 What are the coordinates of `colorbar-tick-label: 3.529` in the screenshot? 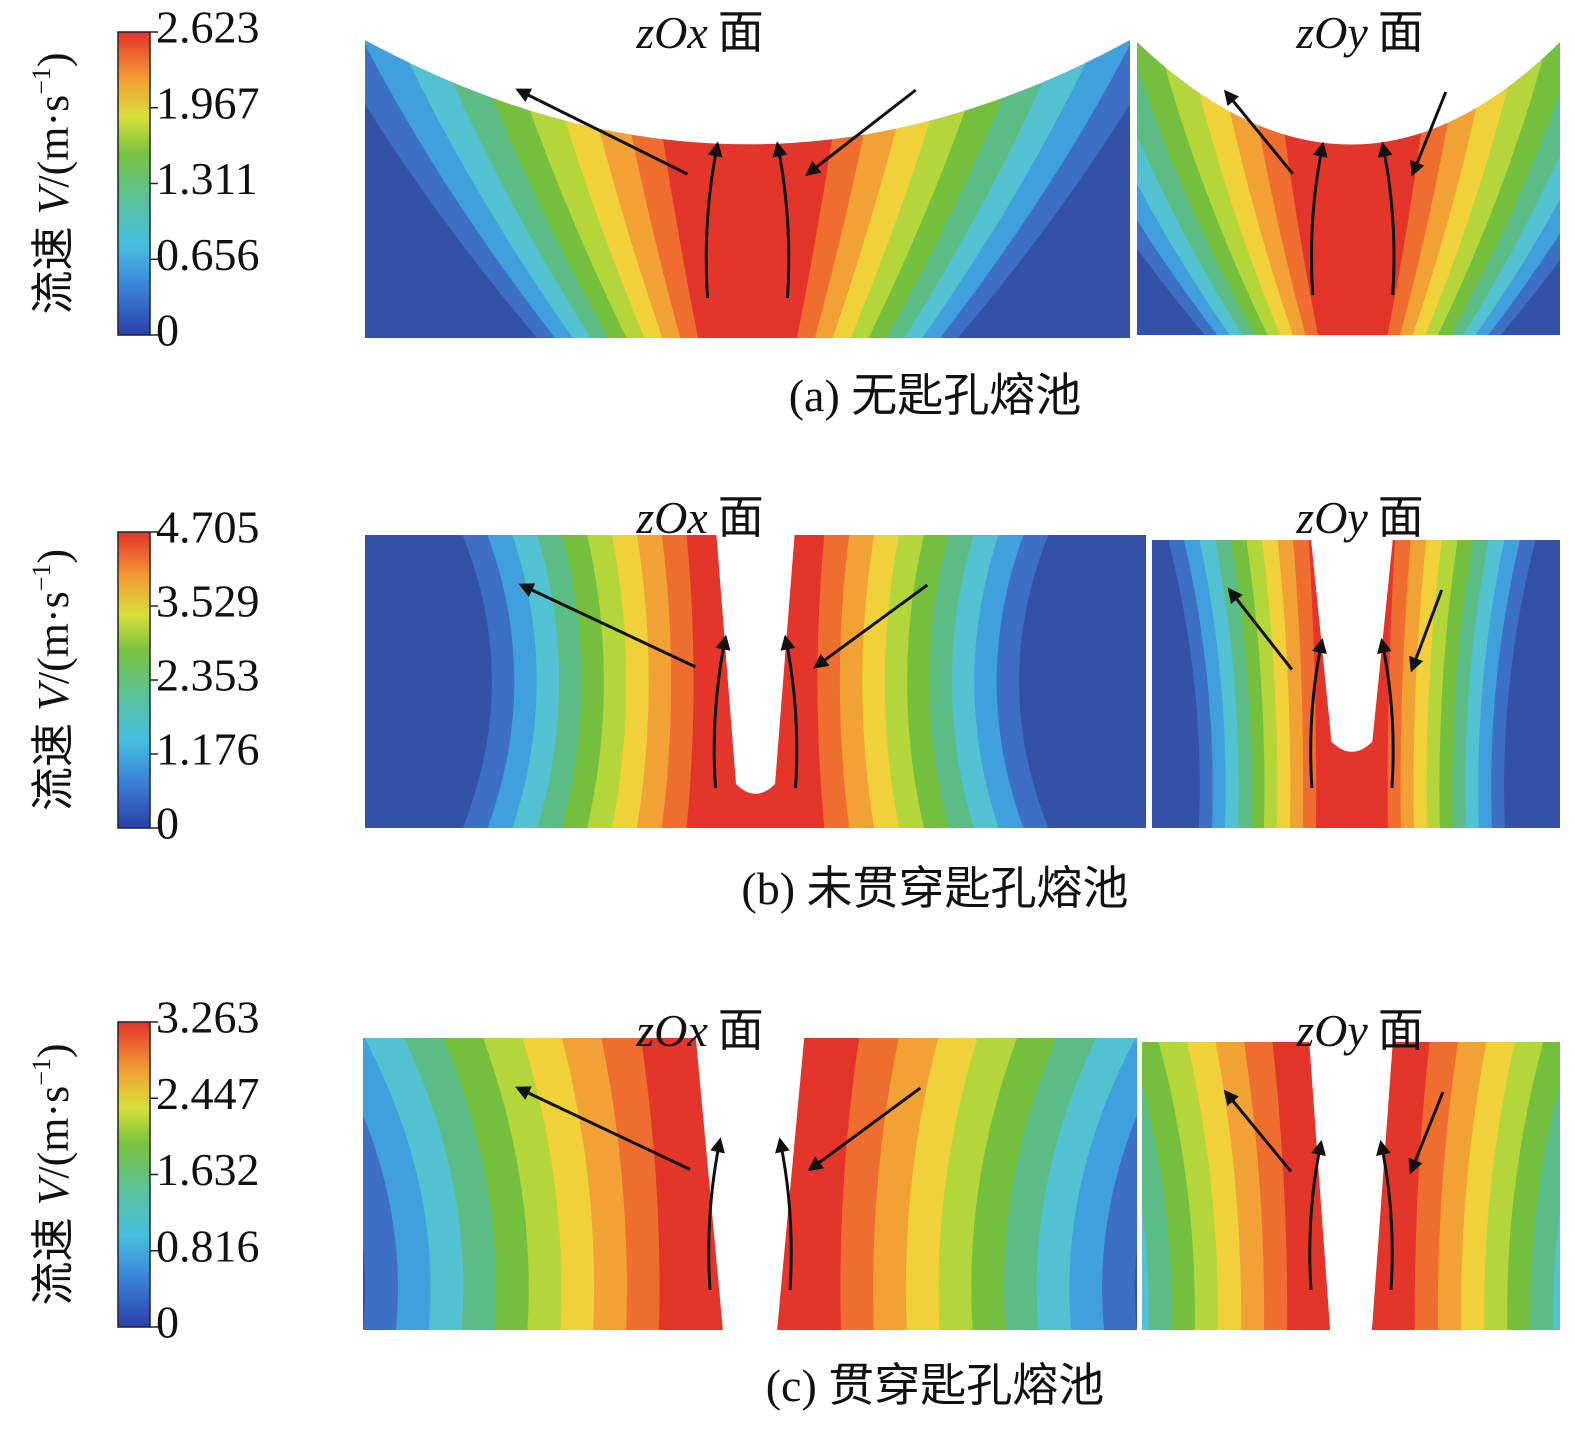 It's located at (208, 601).